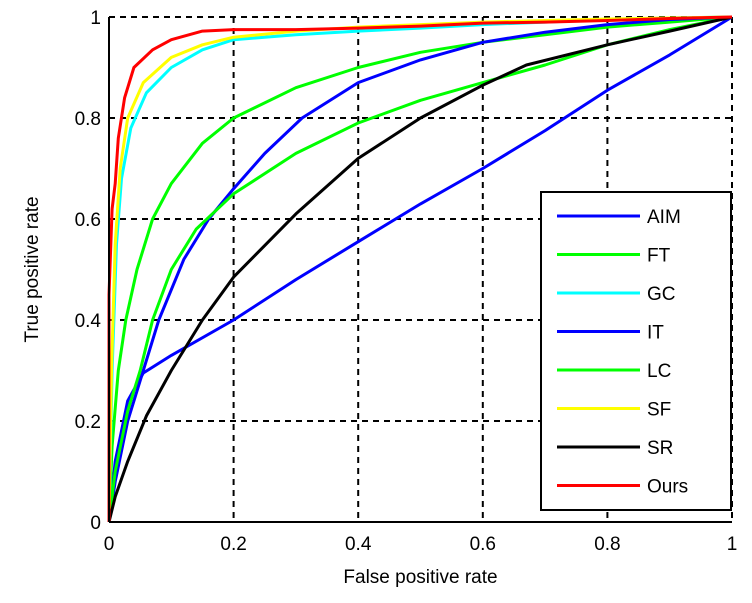 This screenshot has width=752, height=603. What do you see at coordinates (483, 544) in the screenshot?
I see `x-tick-label: 0.6` at bounding box center [483, 544].